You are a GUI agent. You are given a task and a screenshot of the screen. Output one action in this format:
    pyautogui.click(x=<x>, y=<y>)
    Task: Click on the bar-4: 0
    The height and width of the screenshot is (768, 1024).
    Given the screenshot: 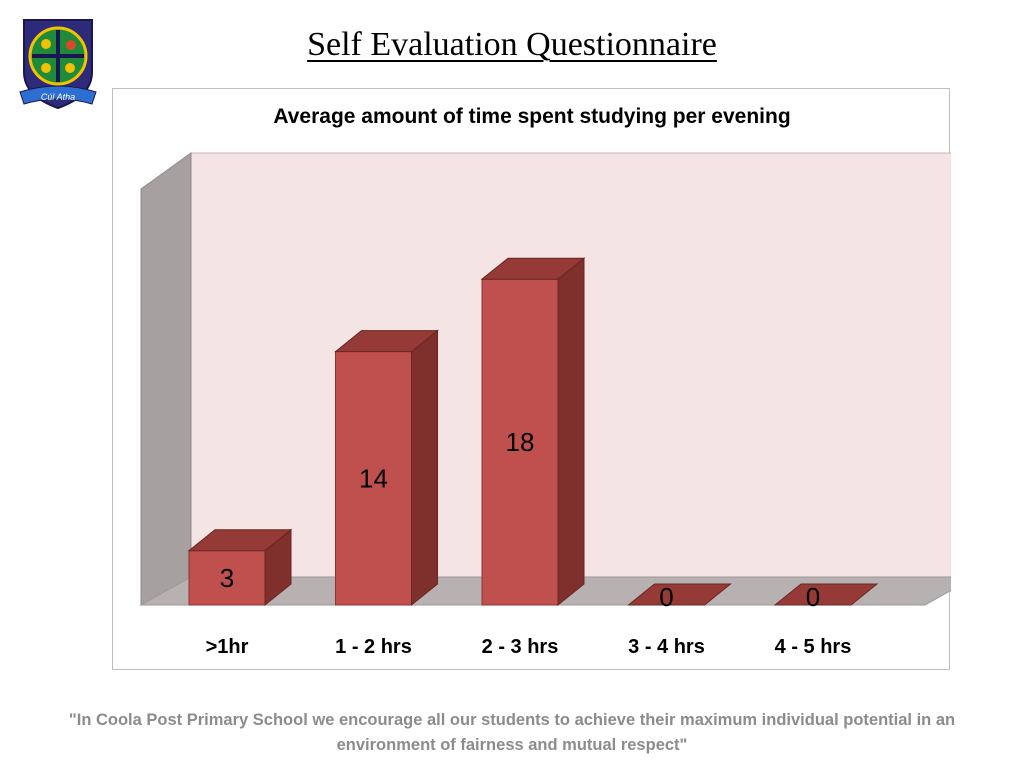 What is the action you would take?
    pyautogui.click(x=826, y=597)
    